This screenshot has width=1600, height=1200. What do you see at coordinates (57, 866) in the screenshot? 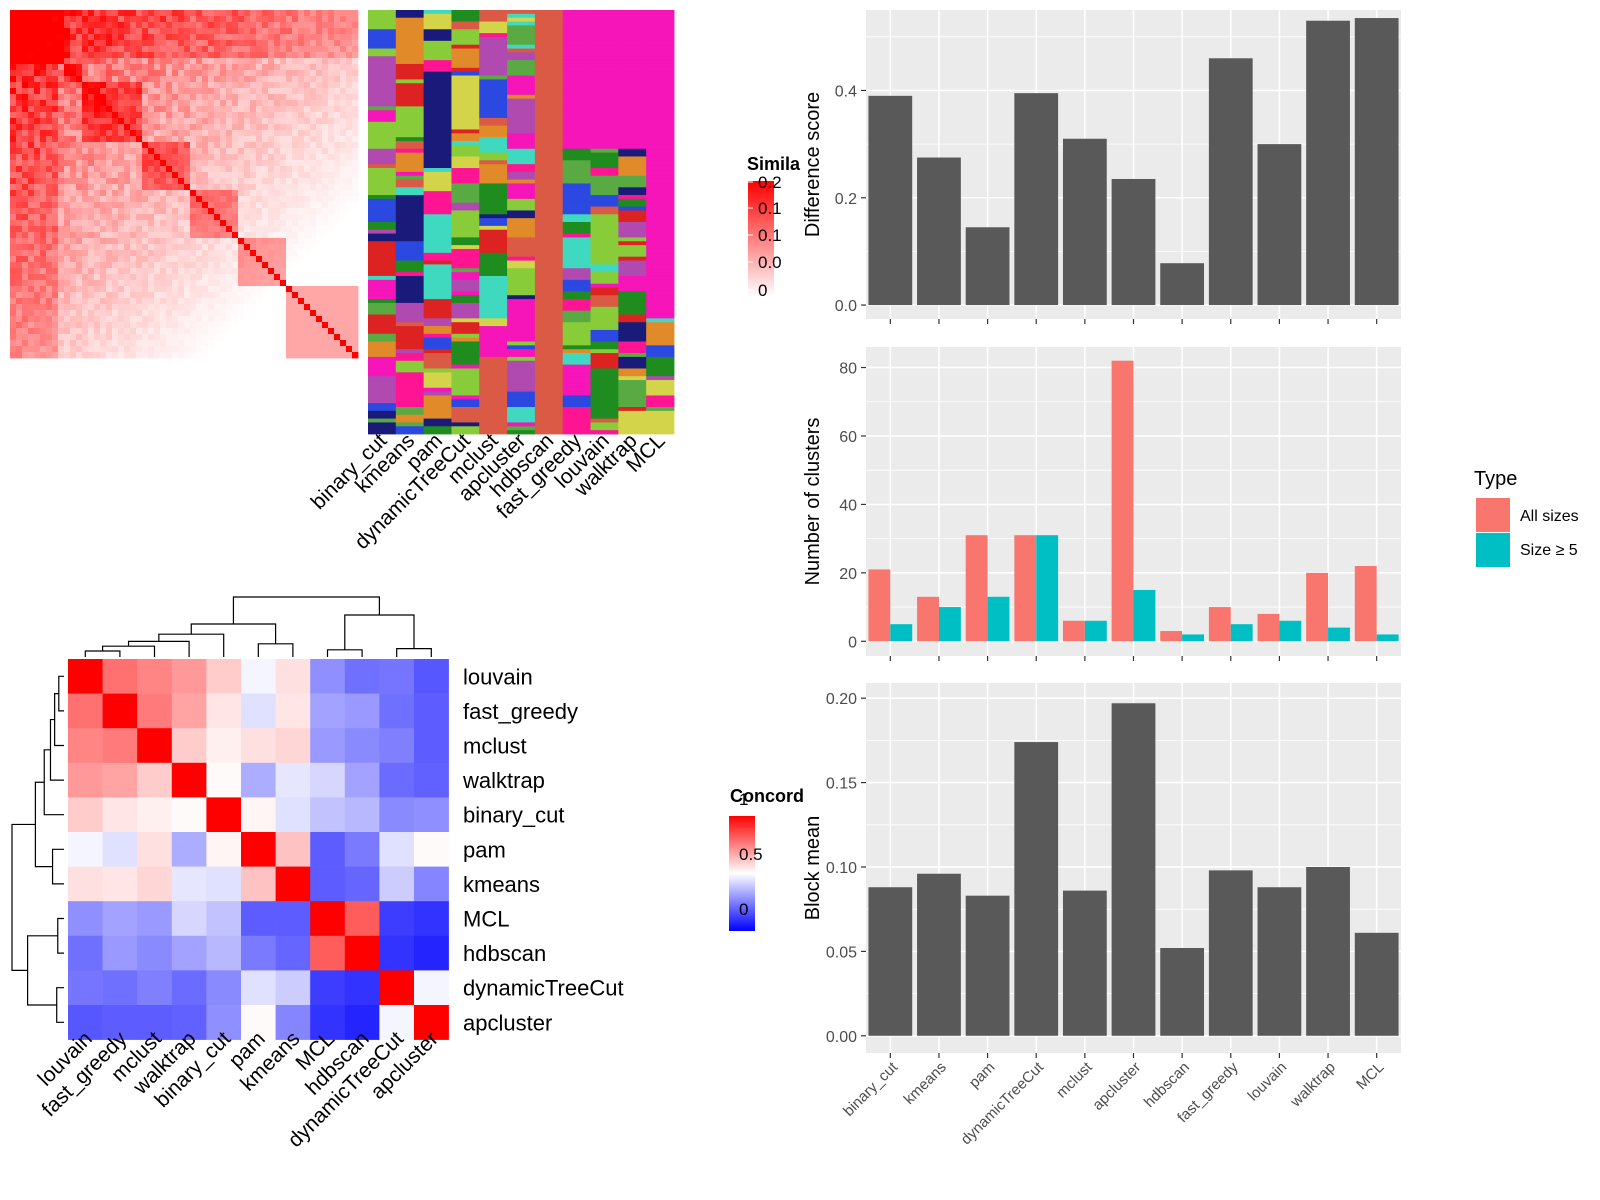
I see `dendrogram-branch` at bounding box center [57, 866].